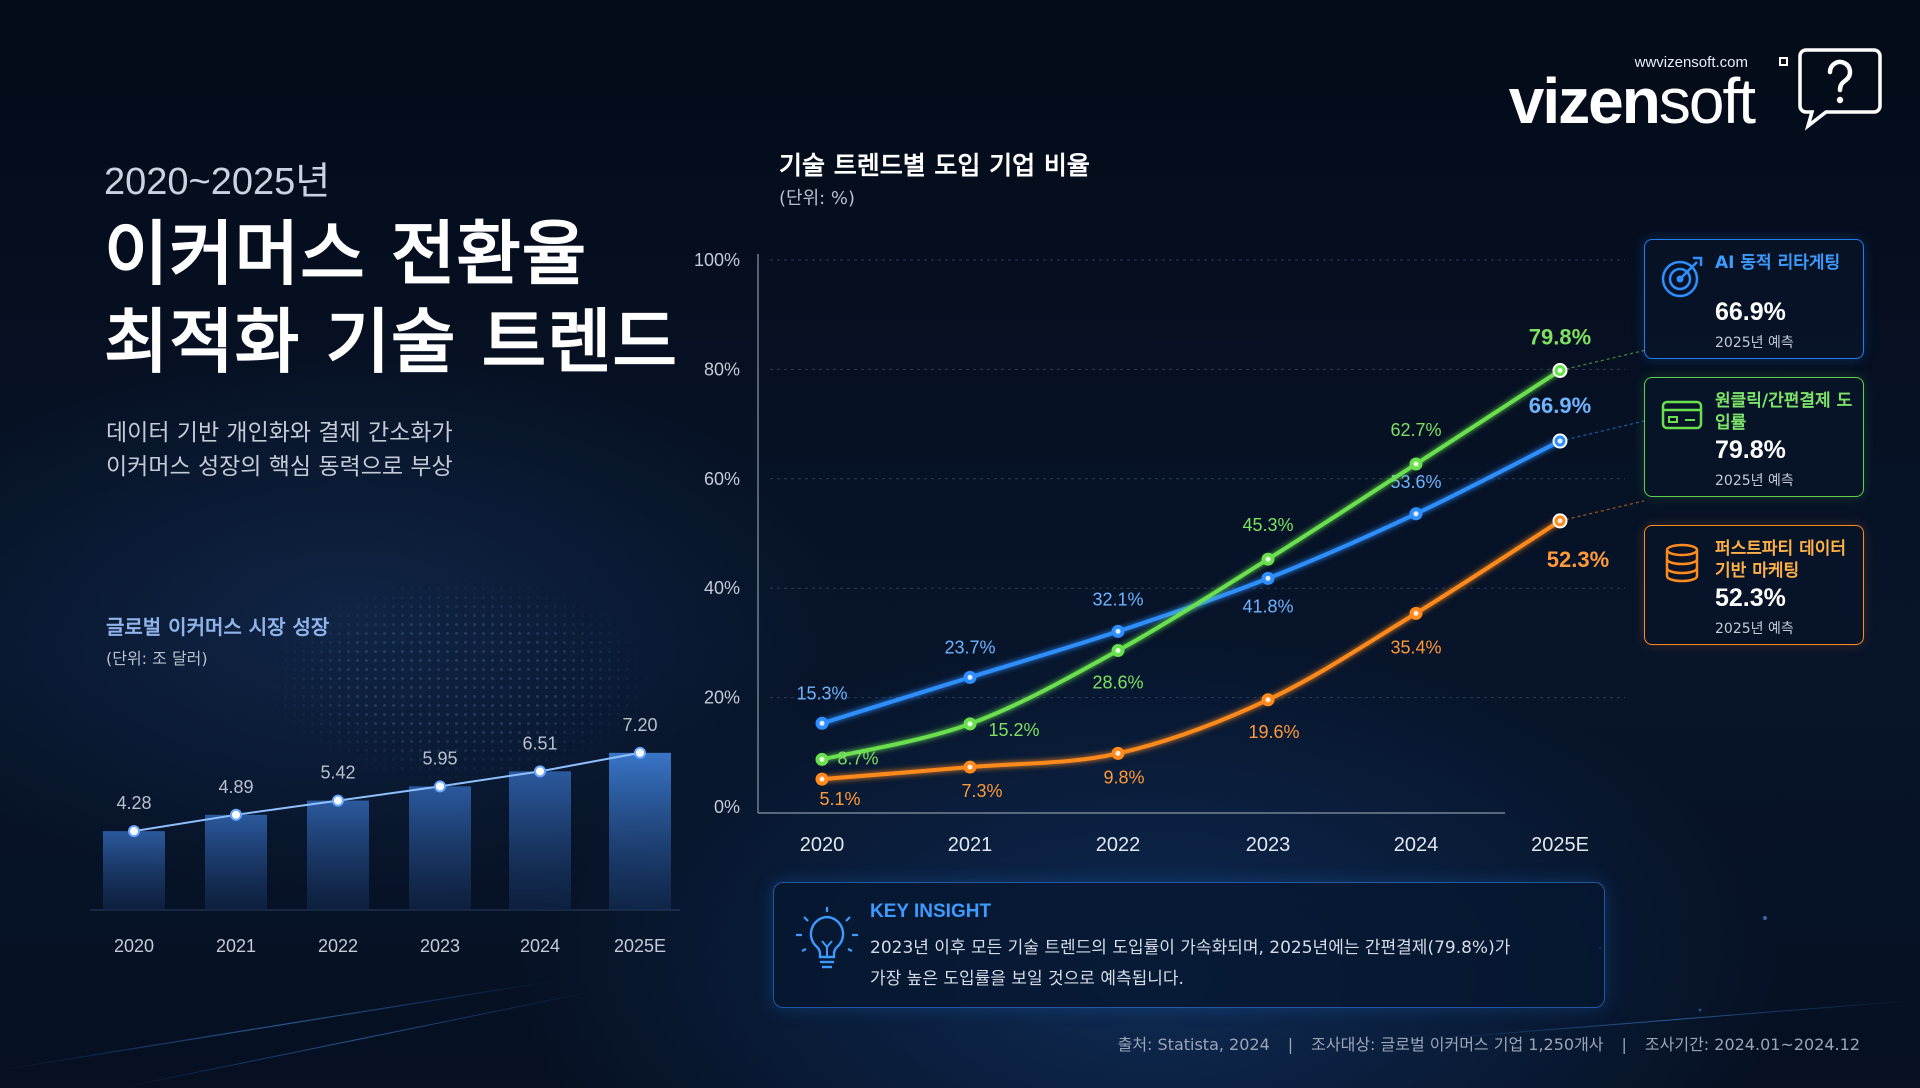 This screenshot has width=1920, height=1088. Describe the element at coordinates (1750, 312) in the screenshot. I see `card-value: 66.9%` at that location.